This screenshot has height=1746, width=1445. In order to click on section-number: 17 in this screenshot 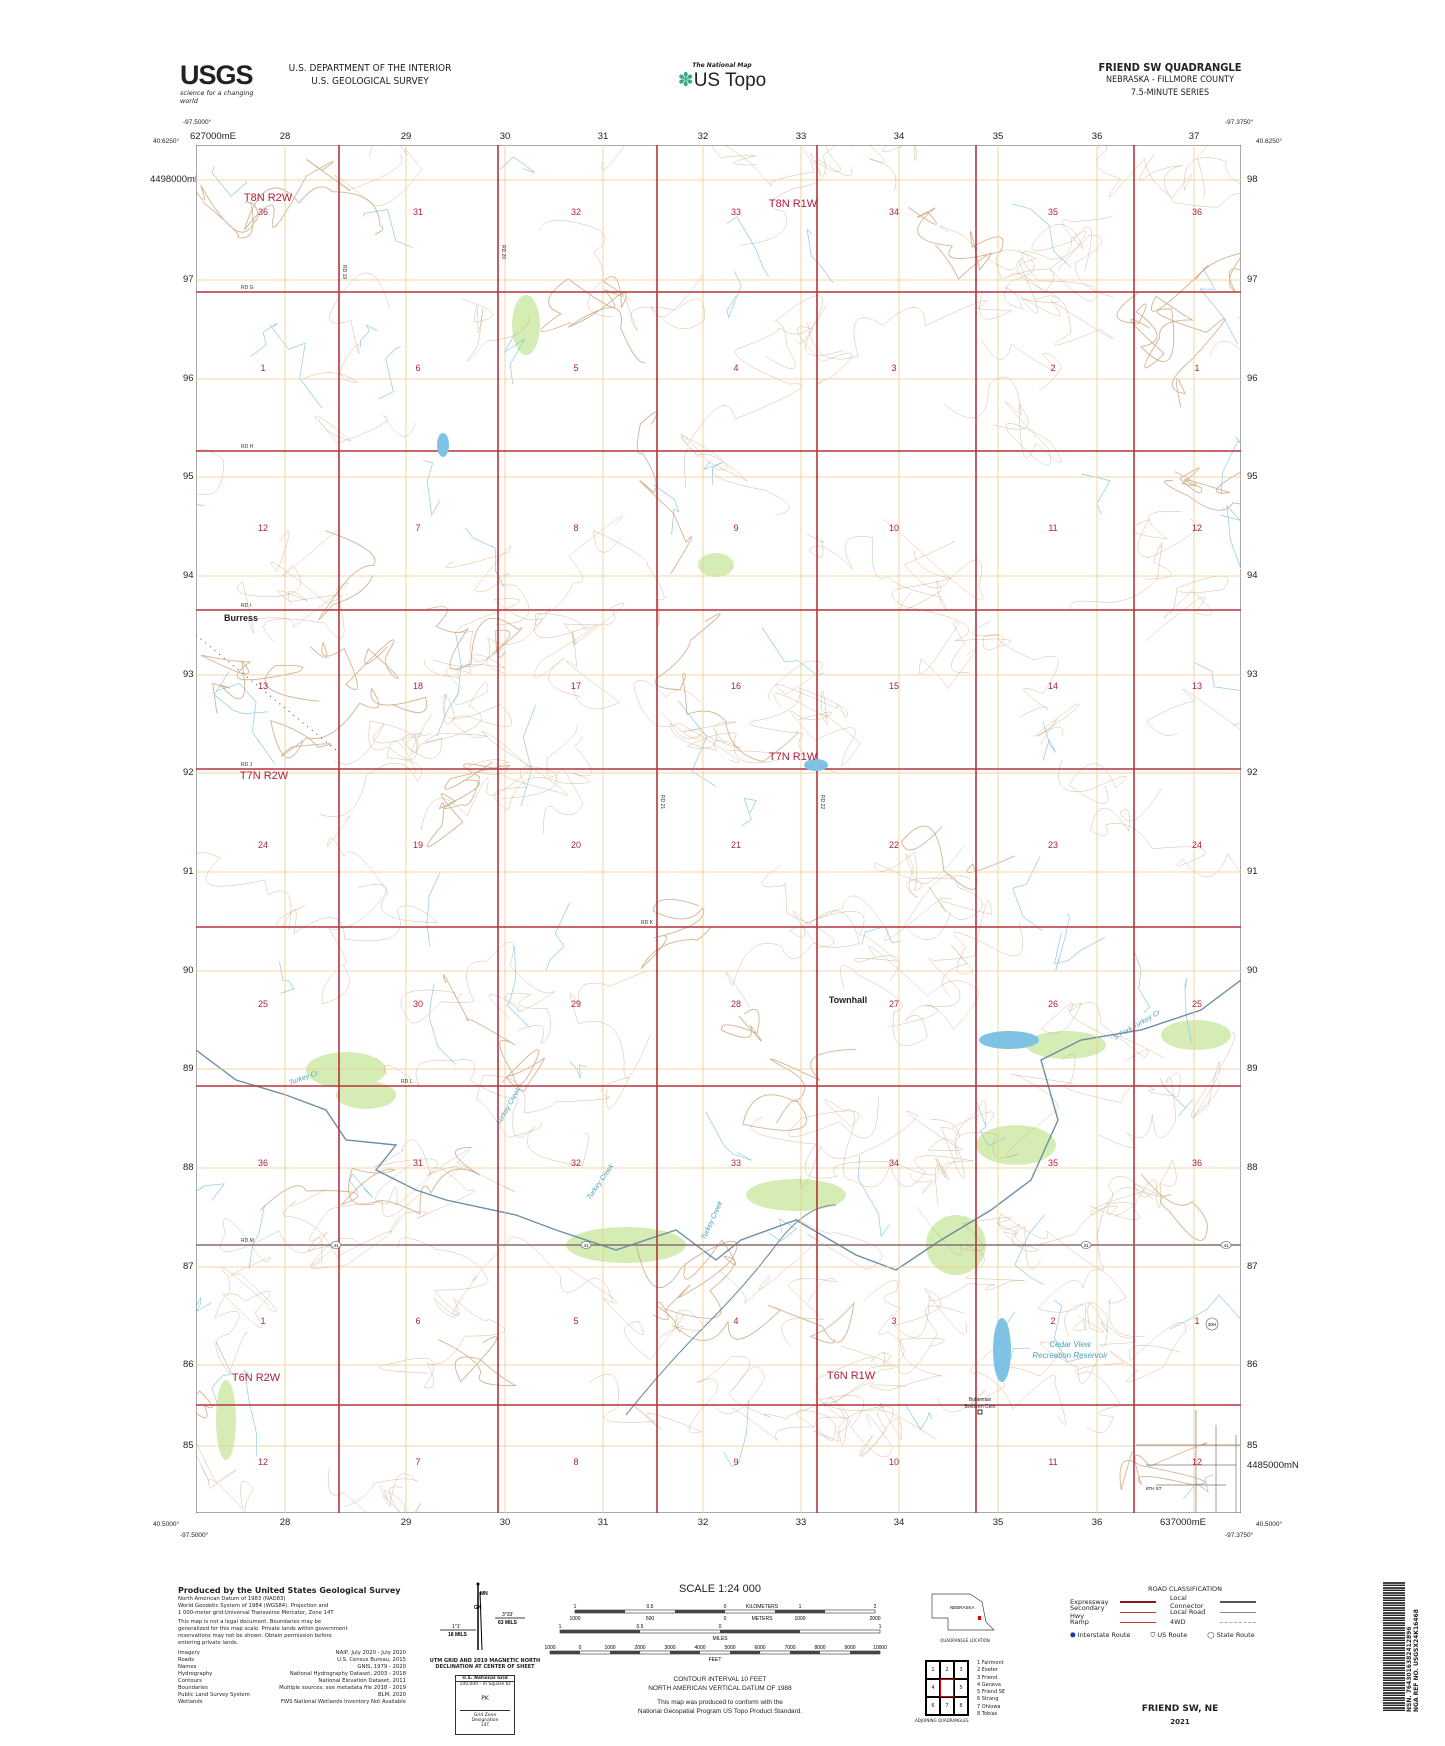, I will do `click(576, 686)`.